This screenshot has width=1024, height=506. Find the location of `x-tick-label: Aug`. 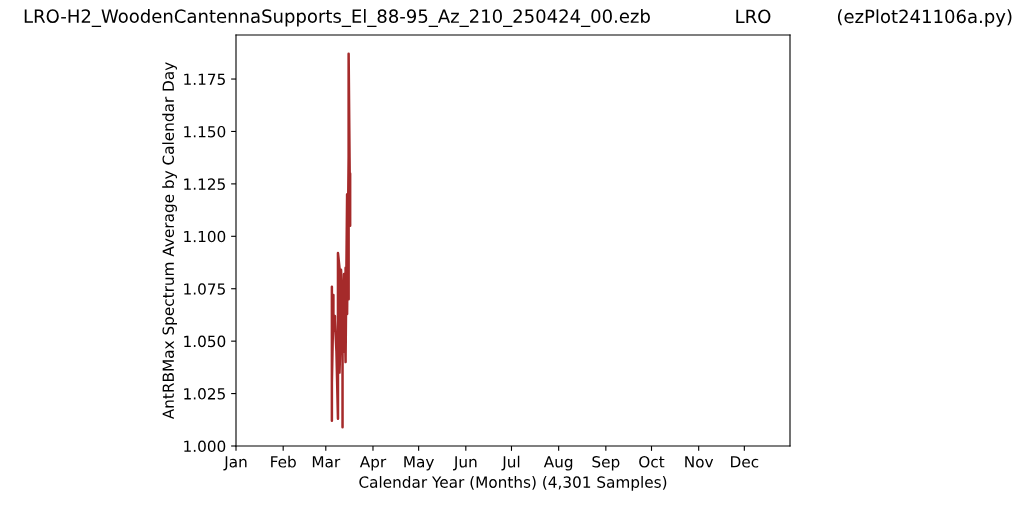

x-tick-label: Aug is located at coordinates (558, 463).